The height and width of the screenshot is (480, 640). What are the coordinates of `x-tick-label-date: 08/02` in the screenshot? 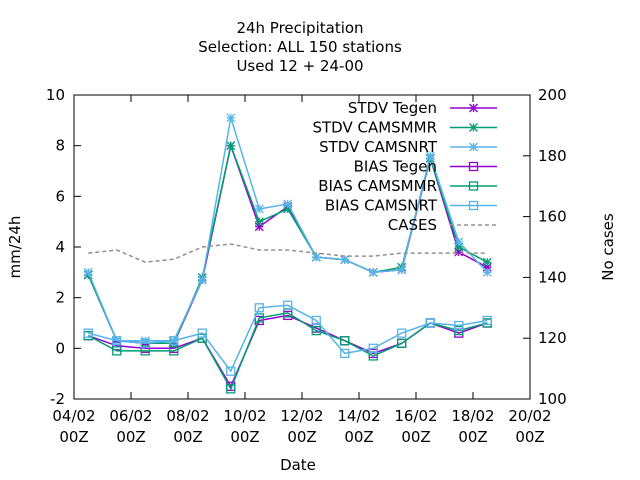 It's located at (187, 416).